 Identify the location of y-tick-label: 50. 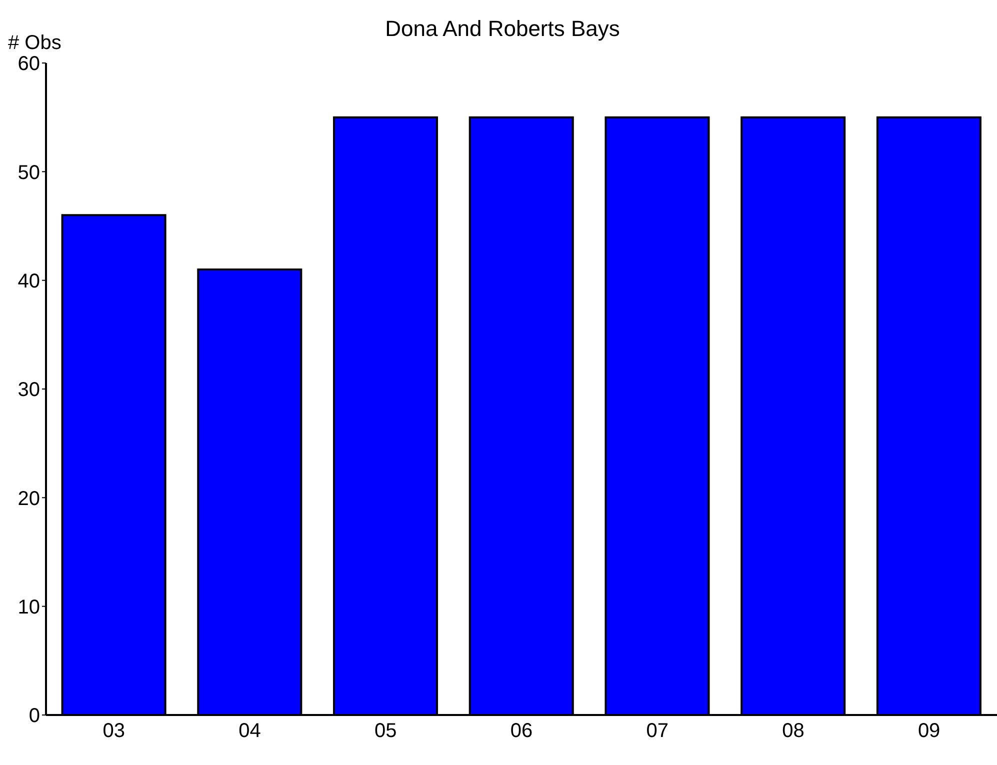
(29, 173).